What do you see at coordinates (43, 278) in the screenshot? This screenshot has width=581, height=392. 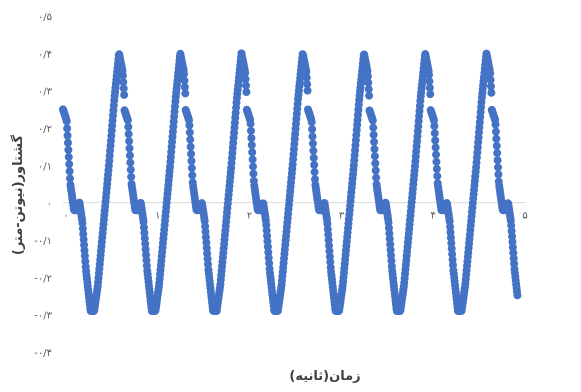 I see `y-tick-label: -۰/۲` at bounding box center [43, 278].